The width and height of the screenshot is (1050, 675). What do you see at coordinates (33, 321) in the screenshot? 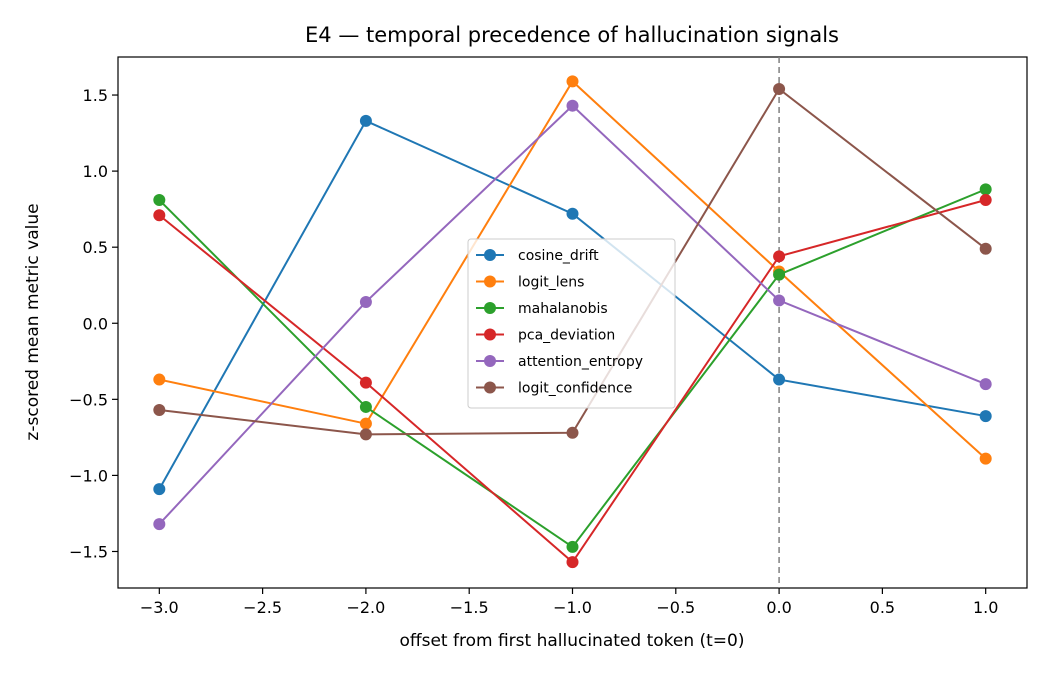
I see `y-axis-label: z-scored mean metric value` at bounding box center [33, 321].